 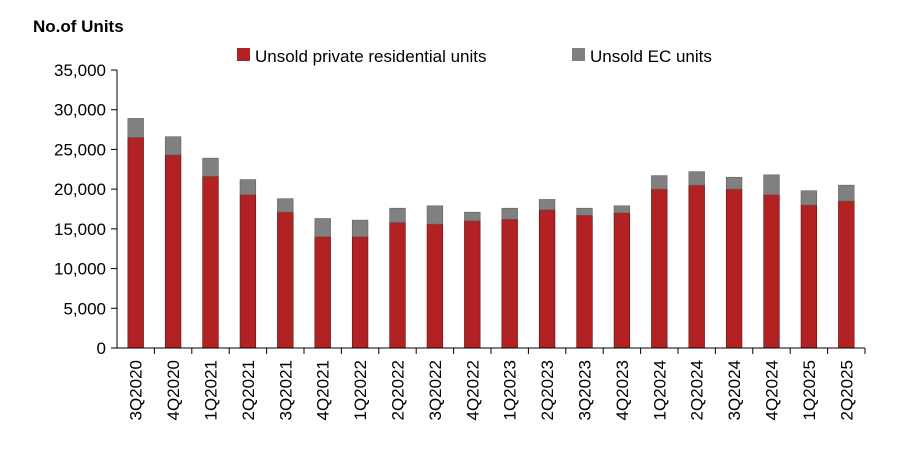 I want to click on bar-ec-2Q2023, so click(x=547, y=205).